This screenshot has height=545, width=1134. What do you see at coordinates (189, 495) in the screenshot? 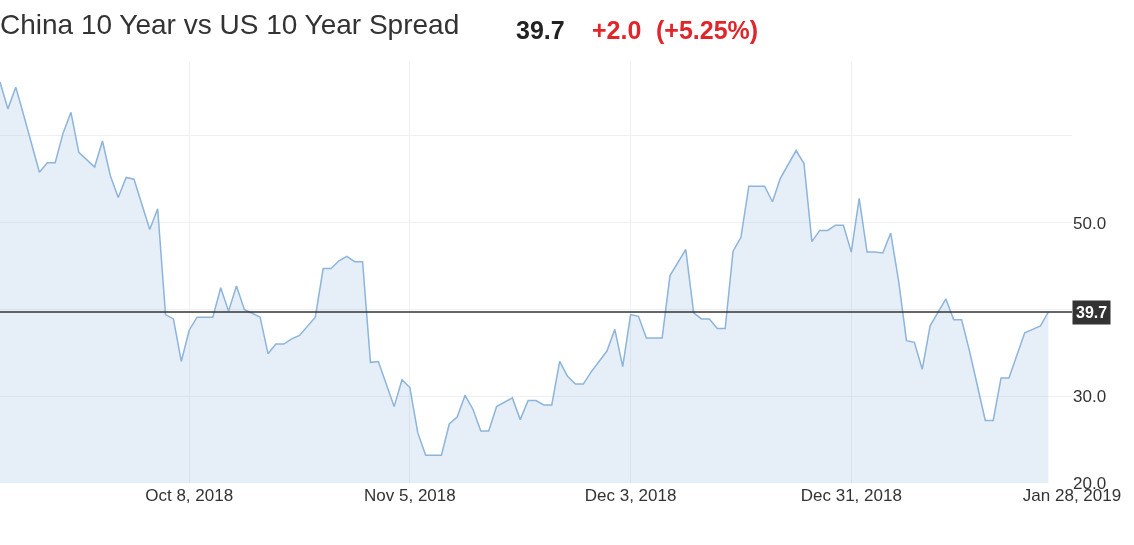
I see `x-tick-label: Oct 8, 2018` at bounding box center [189, 495].